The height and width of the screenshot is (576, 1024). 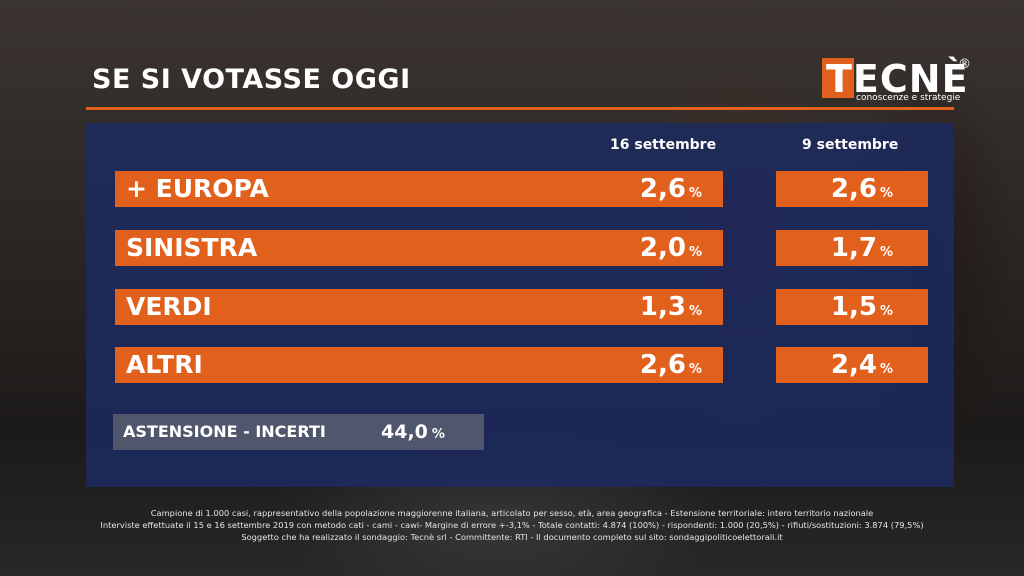 I want to click on title-divider, so click(x=520, y=108).